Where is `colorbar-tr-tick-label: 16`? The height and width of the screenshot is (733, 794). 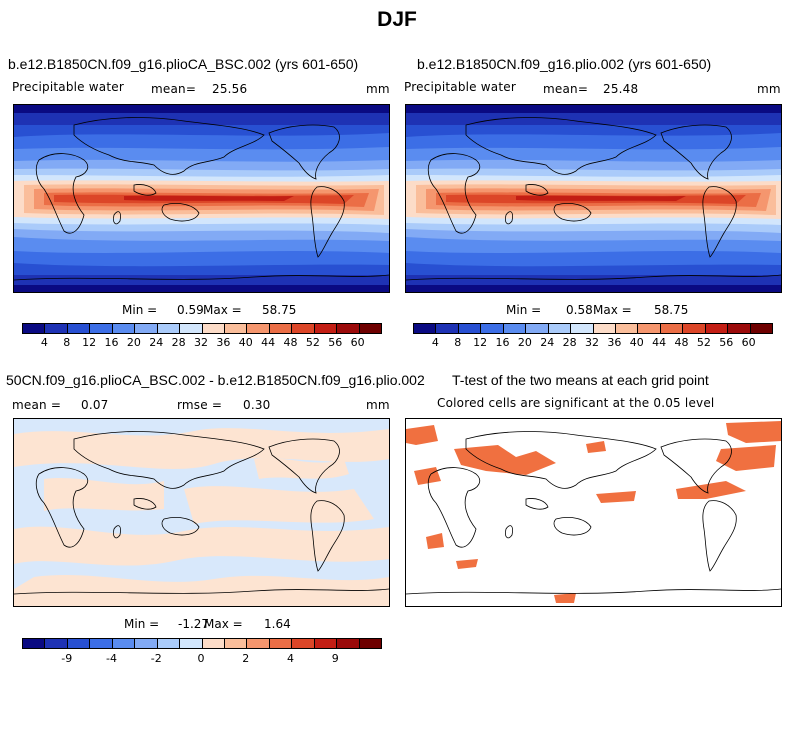
colorbar-tr-tick-label: 16 is located at coordinates (502, 342).